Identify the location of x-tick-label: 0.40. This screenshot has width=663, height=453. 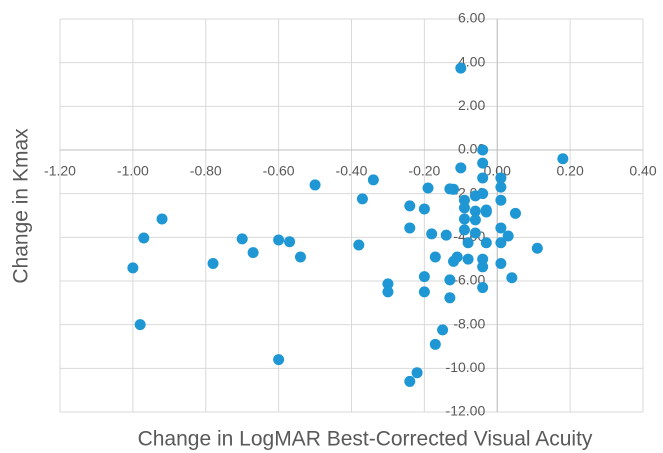
(642, 171).